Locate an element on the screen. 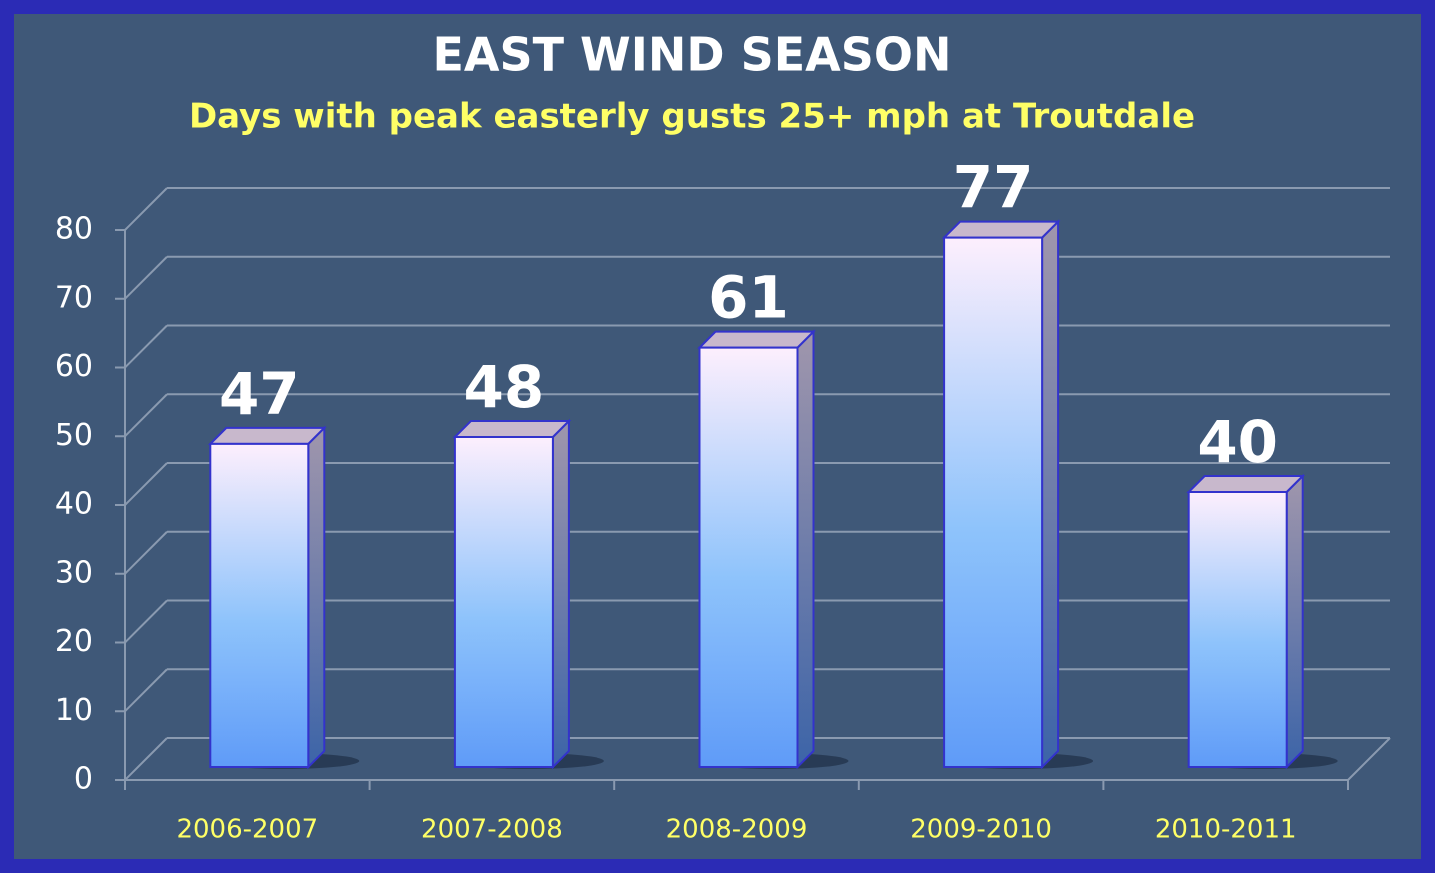 Image resolution: width=1435 pixels, height=873 pixels. y-tick-label: 50 is located at coordinates (74, 435).